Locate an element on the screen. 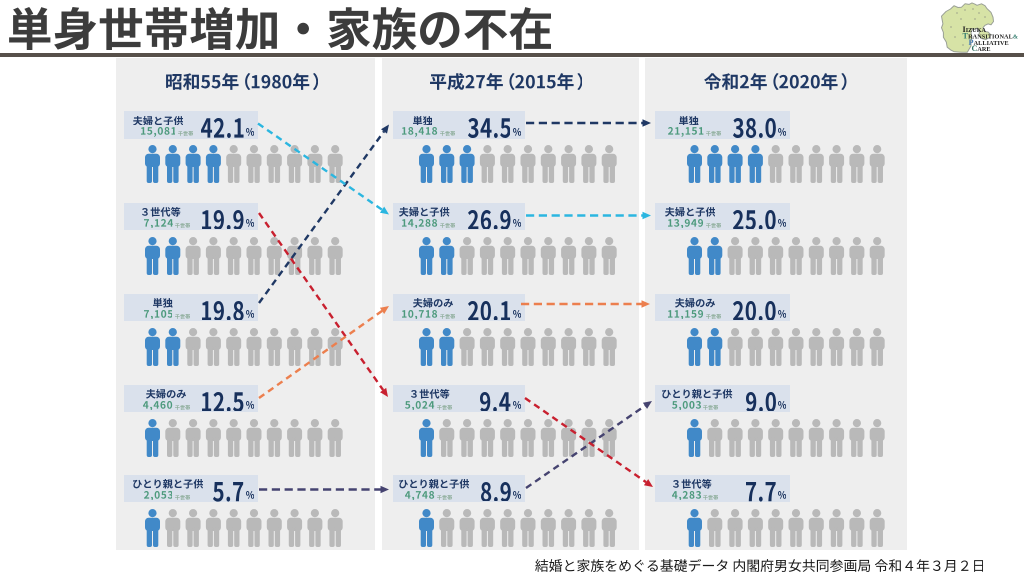  svg-text: PALLIATIVE is located at coordinates (989, 42).